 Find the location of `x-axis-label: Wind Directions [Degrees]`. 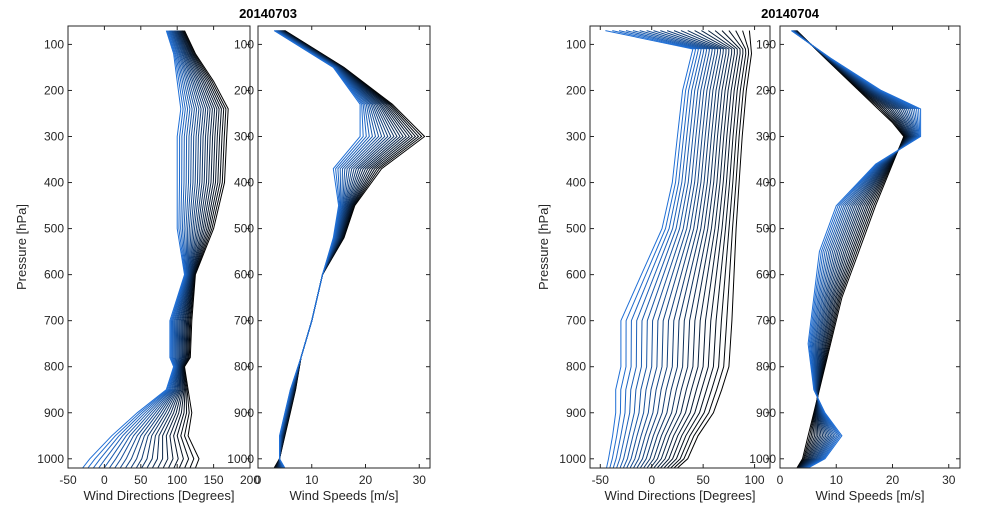

x-axis-label: Wind Directions [Degrees] is located at coordinates (680, 495).